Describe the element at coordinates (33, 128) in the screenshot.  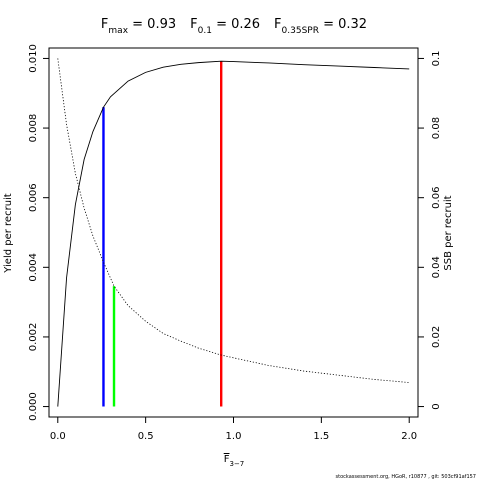
I see `y-tick-label: 0.008` at that location.